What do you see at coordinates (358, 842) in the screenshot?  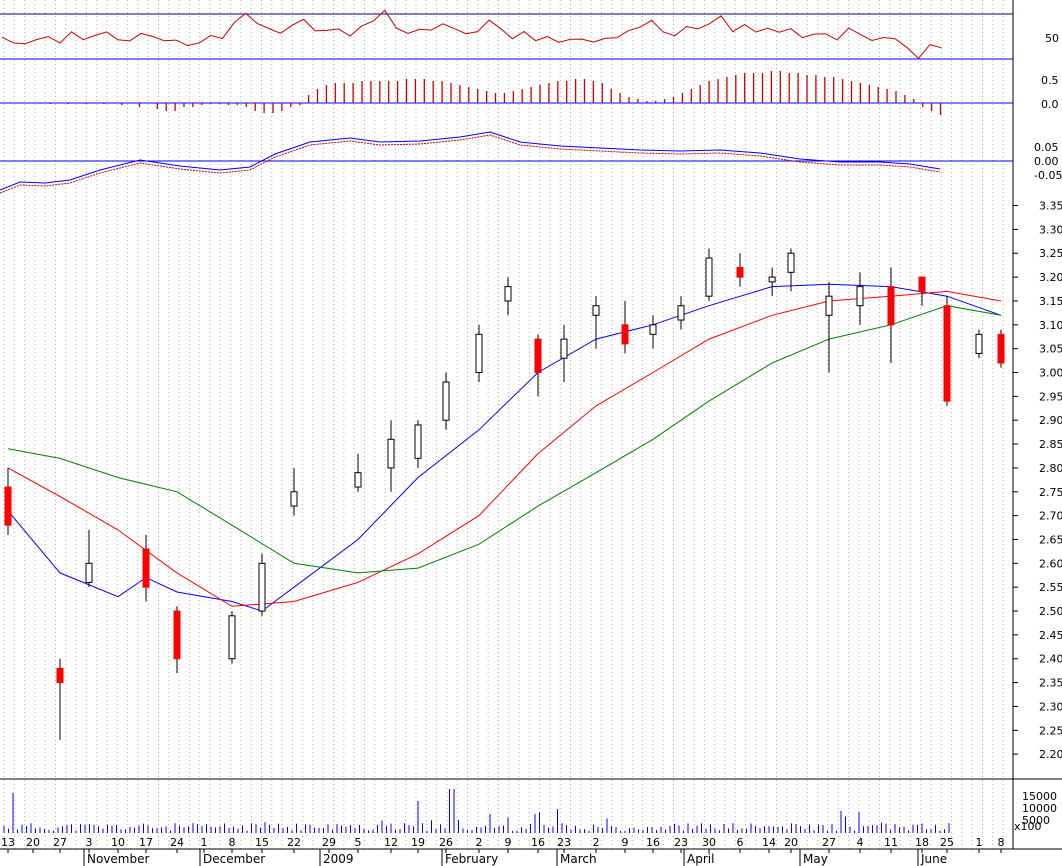 I see `x-day-label: 5` at bounding box center [358, 842].